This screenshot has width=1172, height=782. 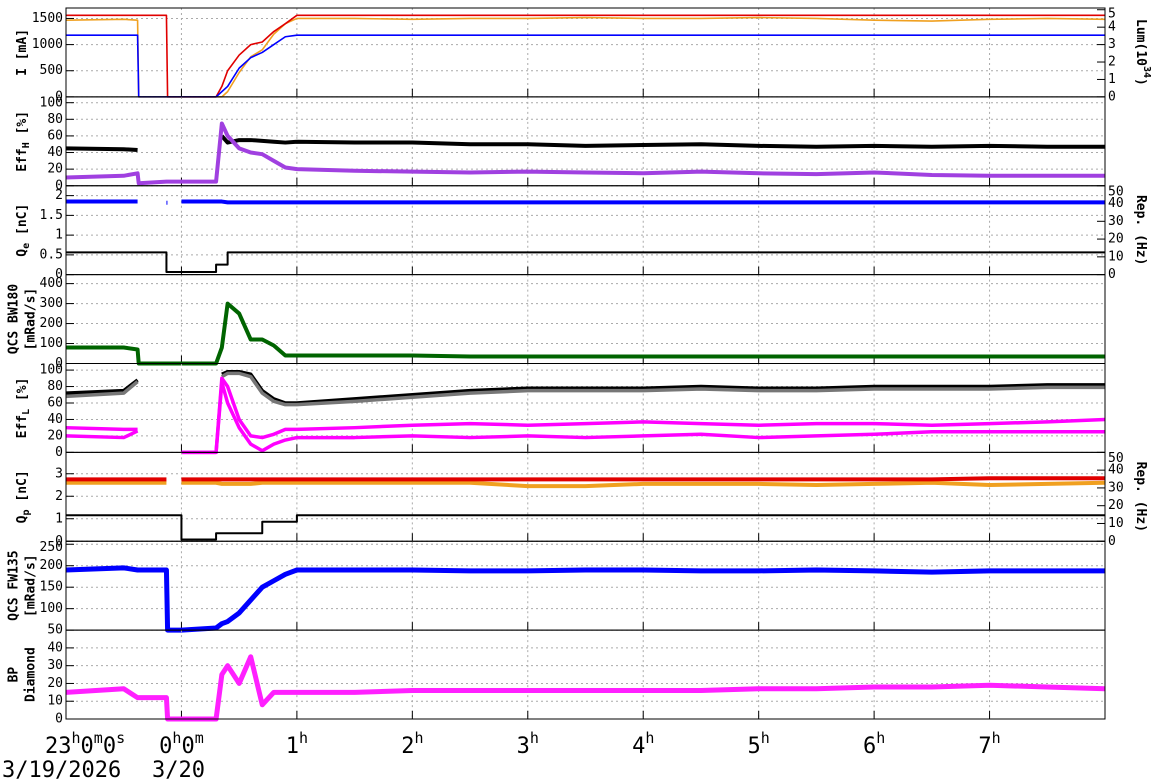 What do you see at coordinates (30, 674) in the screenshot?
I see `axis-label: Diamond` at bounding box center [30, 674].